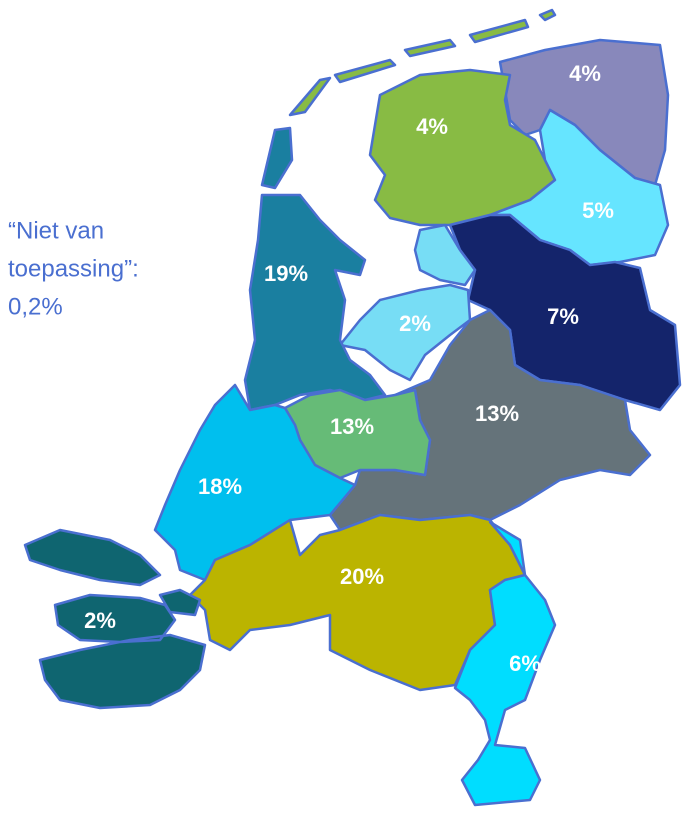 The image size is (686, 818). What do you see at coordinates (56, 230) in the screenshot?
I see `note-line: “Niet van` at bounding box center [56, 230].